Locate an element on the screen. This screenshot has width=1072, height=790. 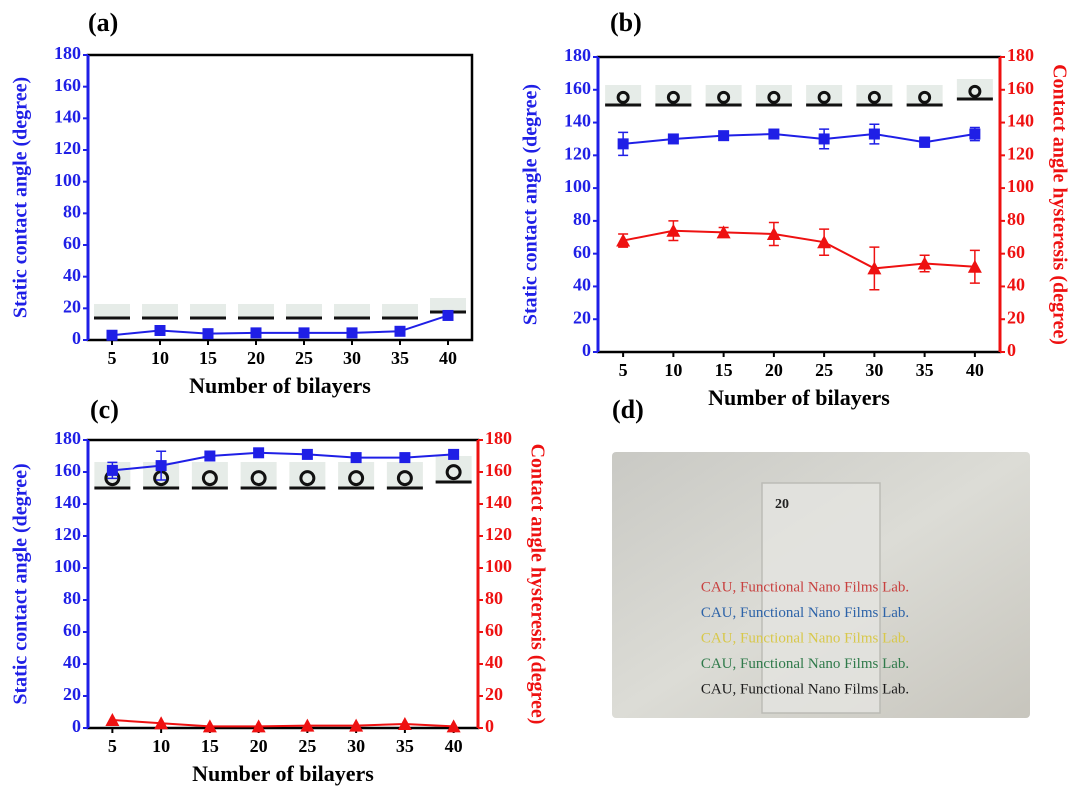
y2-tick-label: 160 is located at coordinates (1020, 88).